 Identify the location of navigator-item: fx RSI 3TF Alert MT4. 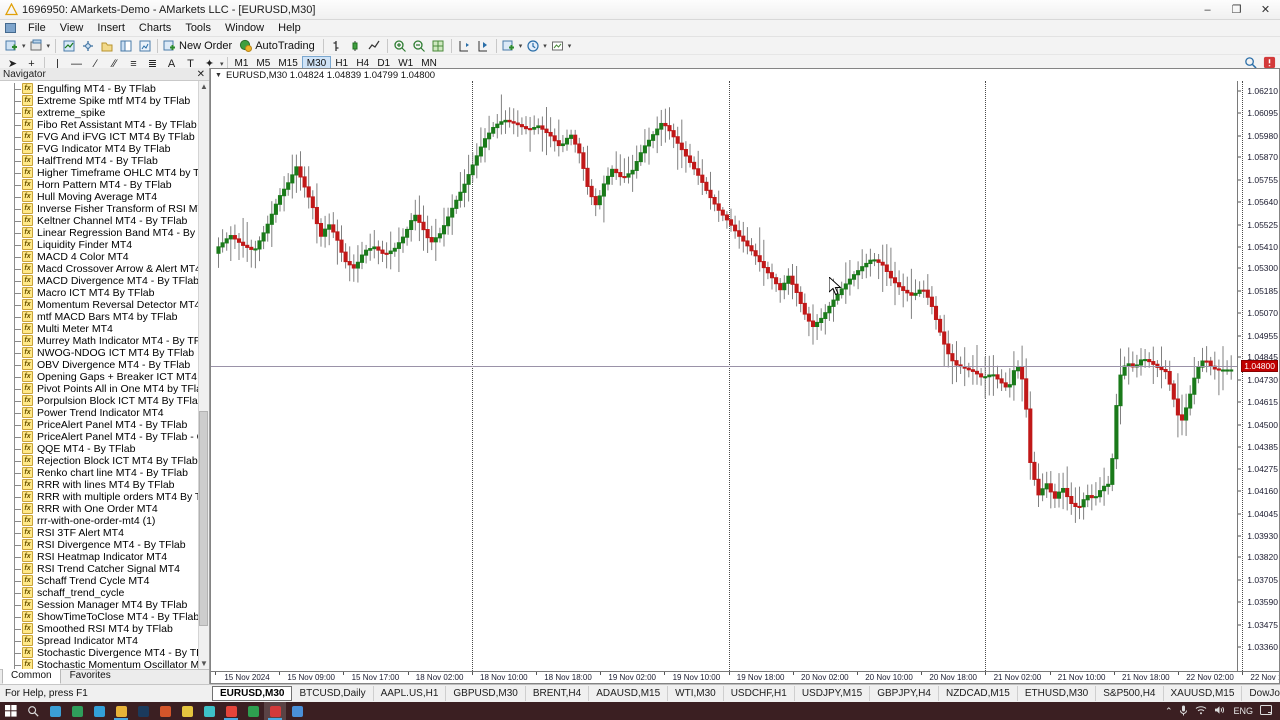
(99, 533).